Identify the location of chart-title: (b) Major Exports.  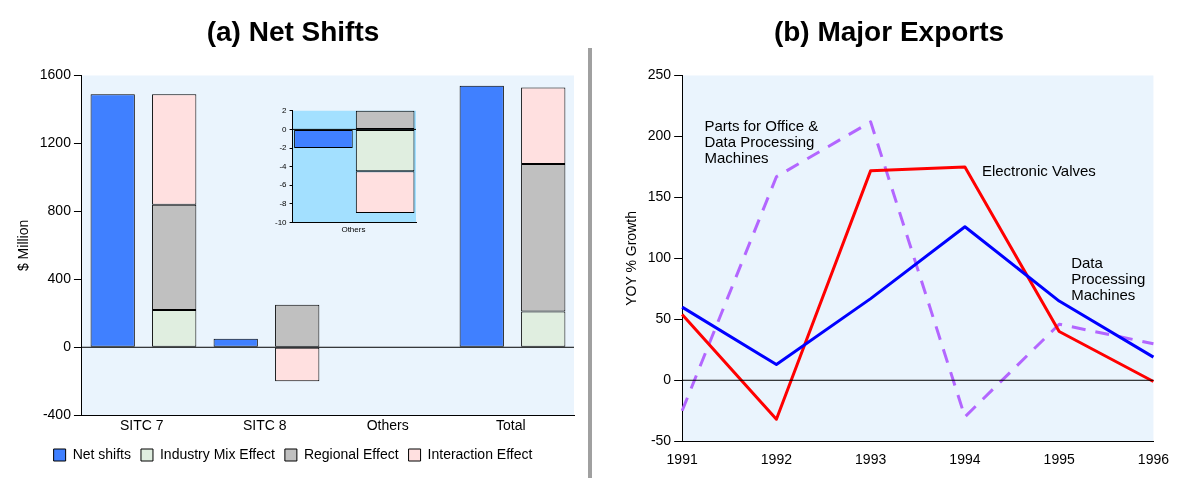
(889, 31).